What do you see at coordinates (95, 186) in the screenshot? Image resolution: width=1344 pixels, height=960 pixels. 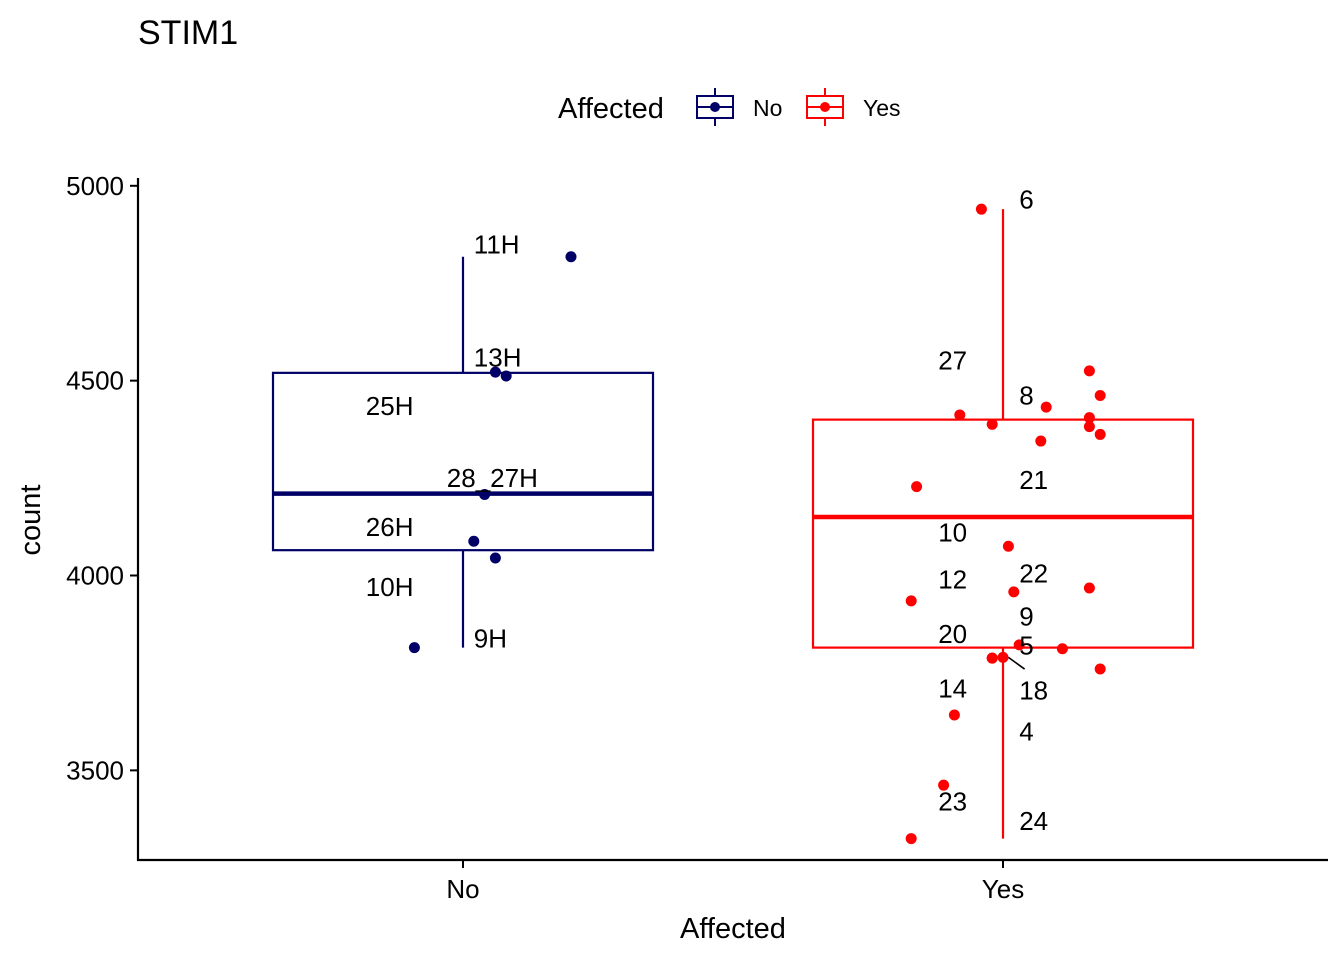 I see `y-tick-label: 5000` at bounding box center [95, 186].